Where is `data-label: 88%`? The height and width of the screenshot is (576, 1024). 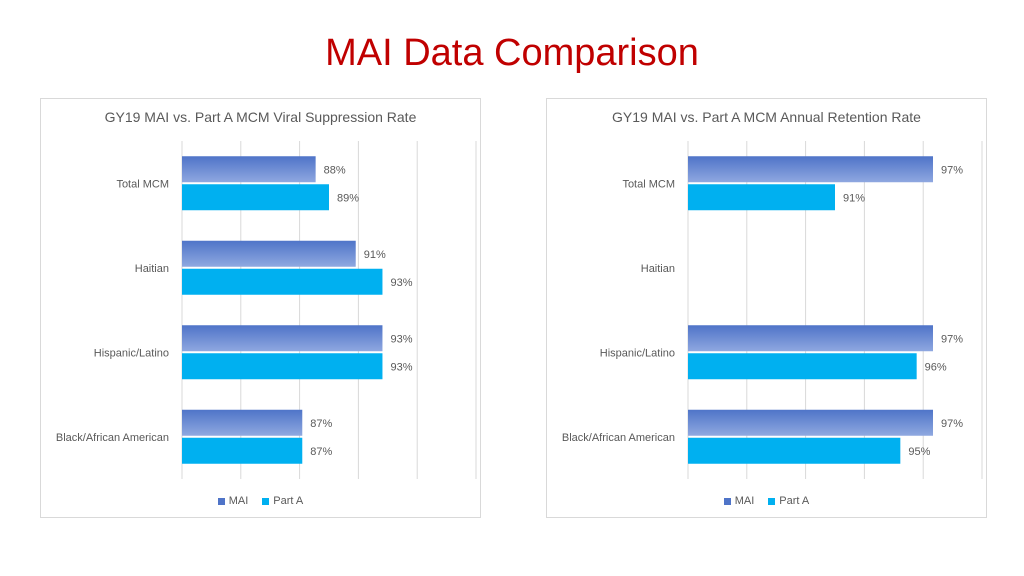
data-label: 88% is located at coordinates (335, 170).